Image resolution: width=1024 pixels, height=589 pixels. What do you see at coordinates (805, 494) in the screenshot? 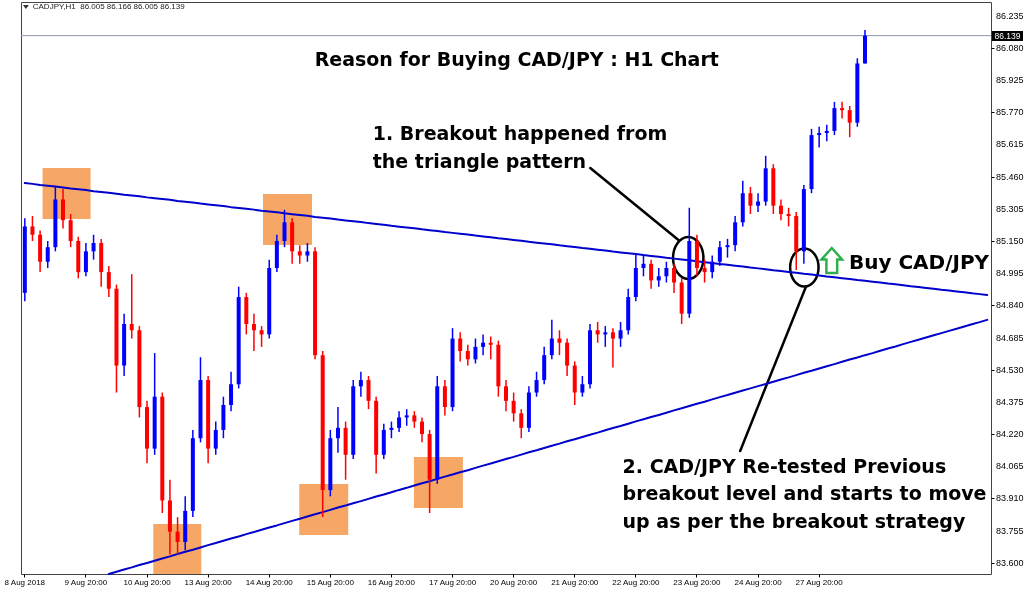
I see `annotation: 2. CAD/JPY Re-tested Previous breakout level and starts to move up as per the breakout strategy` at bounding box center [805, 494].